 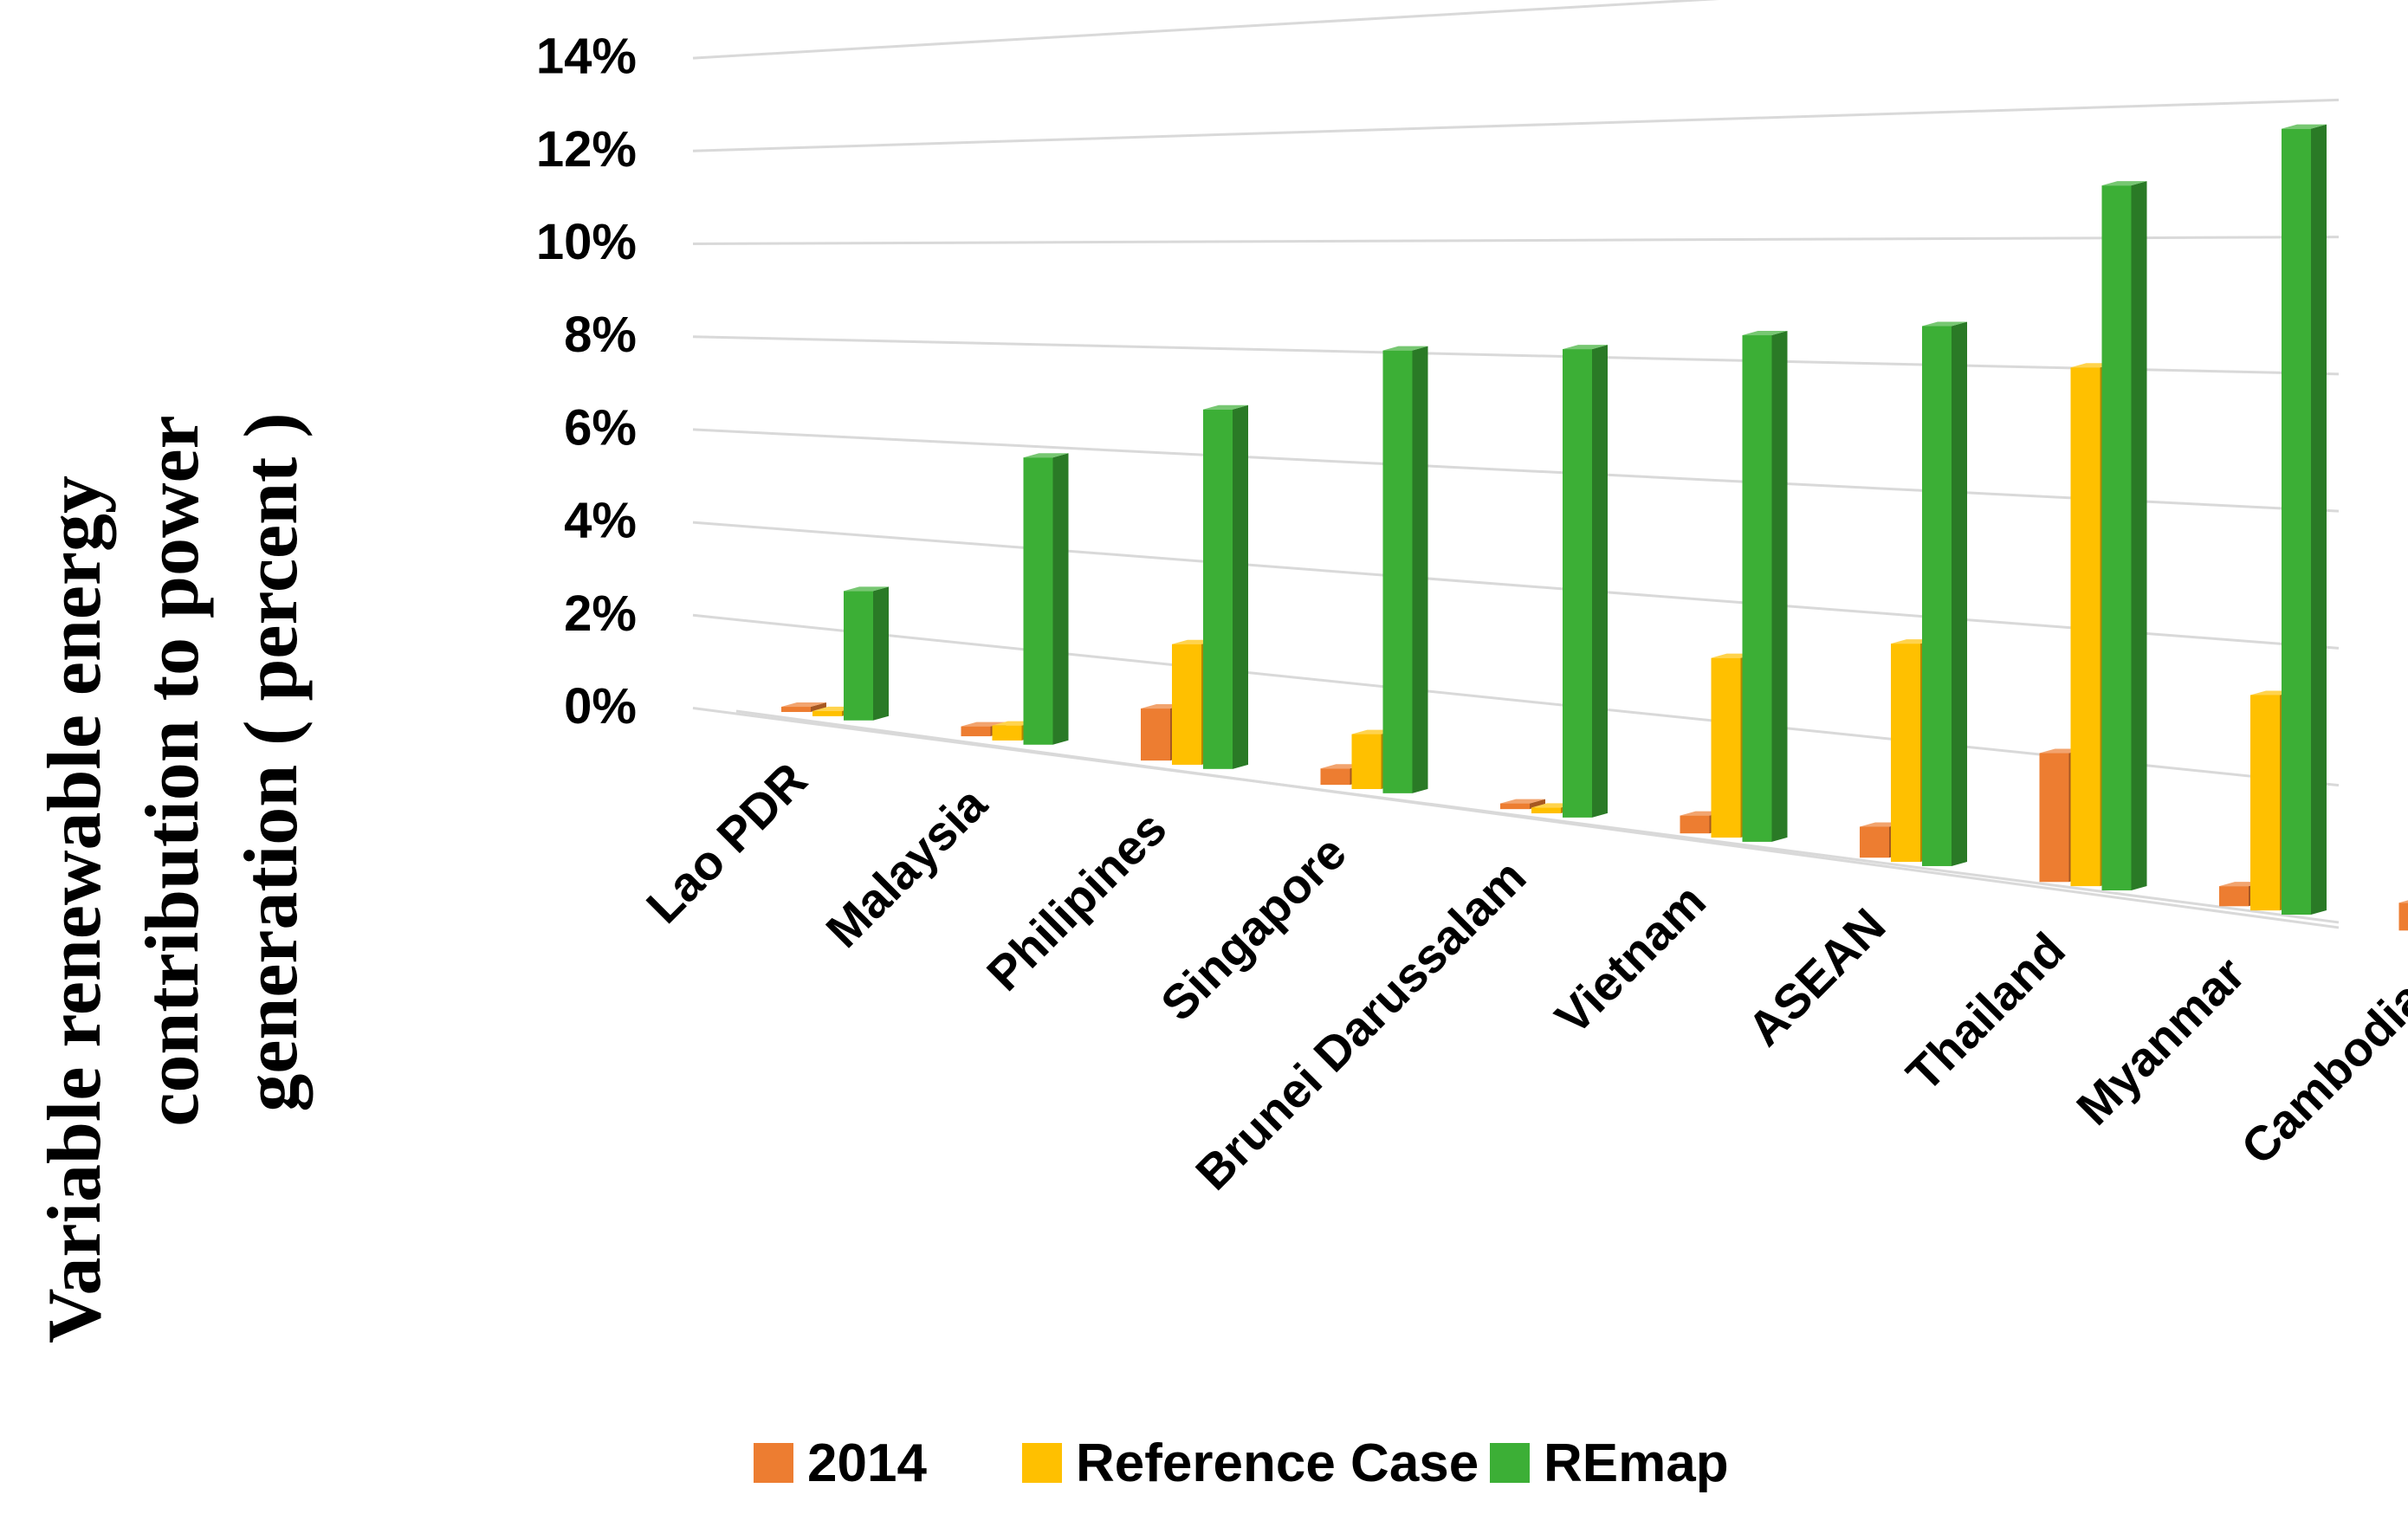 I want to click on x-label-singapore: Singapore, so click(x=1253, y=928).